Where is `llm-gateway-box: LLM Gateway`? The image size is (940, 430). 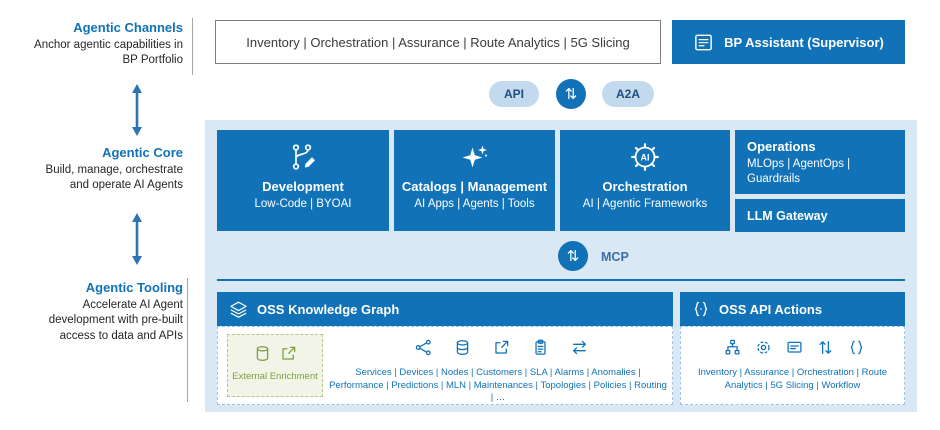
llm-gateway-box: LLM Gateway is located at coordinates (820, 215).